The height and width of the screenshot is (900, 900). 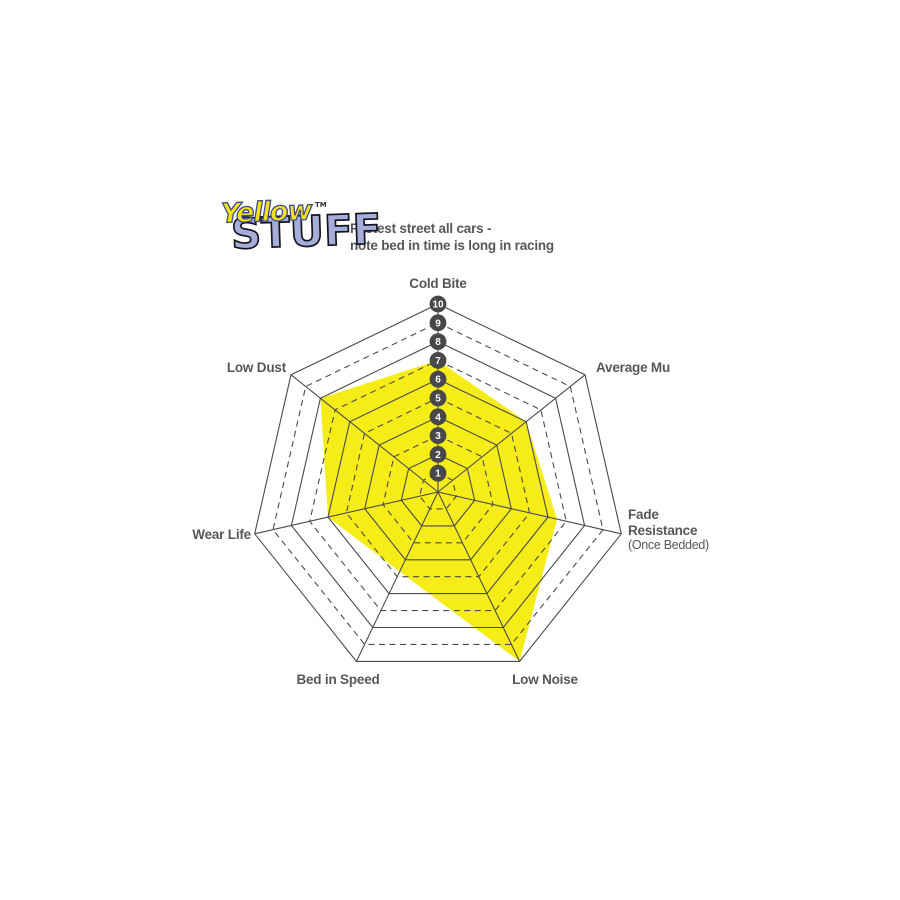 I want to click on scale-badge: 8, so click(x=438, y=341).